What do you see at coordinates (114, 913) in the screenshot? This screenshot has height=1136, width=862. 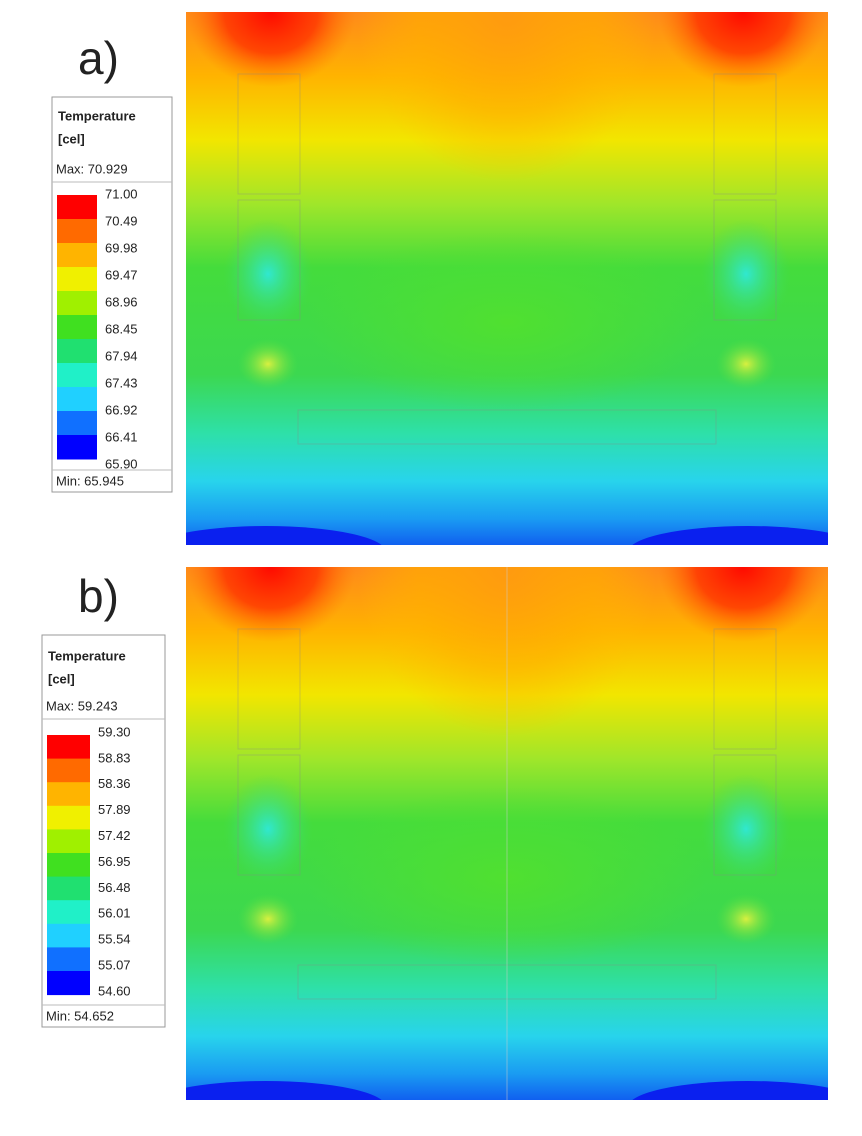 I see `legend-level: 56.01` at bounding box center [114, 913].